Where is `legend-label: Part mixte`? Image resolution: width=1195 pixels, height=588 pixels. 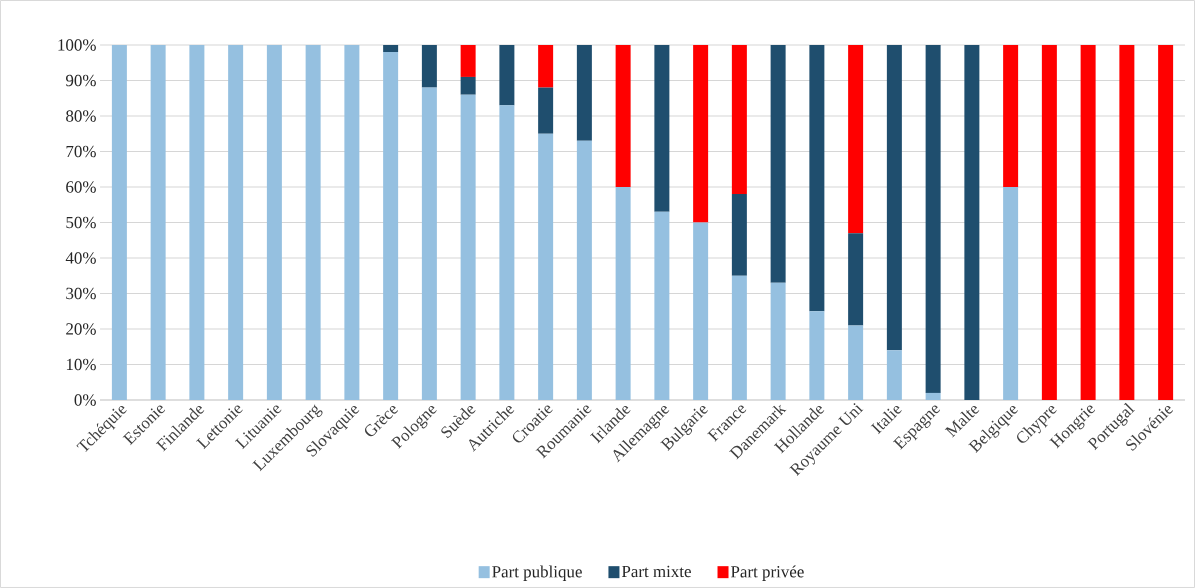
legend-label: Part mixte is located at coordinates (656, 571).